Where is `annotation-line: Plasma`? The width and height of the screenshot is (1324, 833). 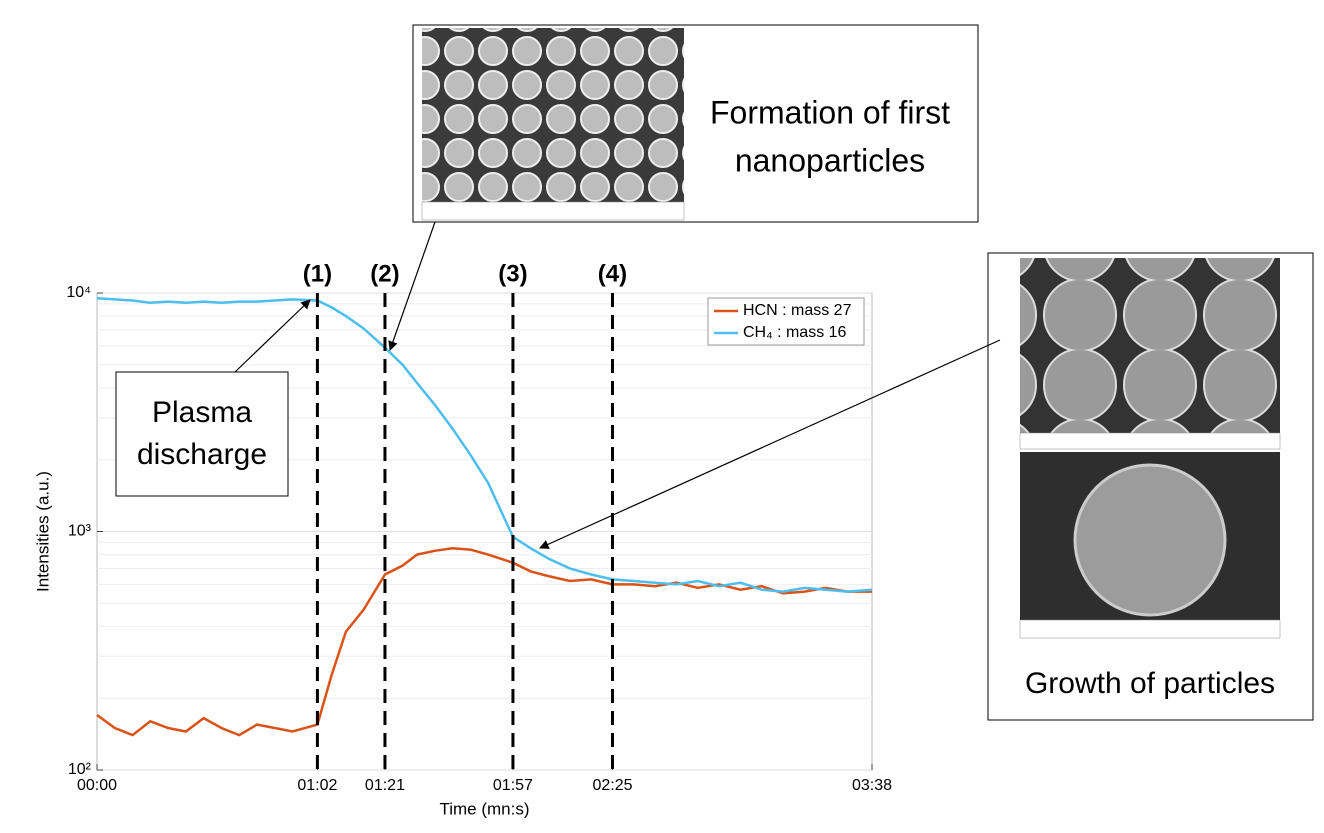
annotation-line: Plasma is located at coordinates (202, 412).